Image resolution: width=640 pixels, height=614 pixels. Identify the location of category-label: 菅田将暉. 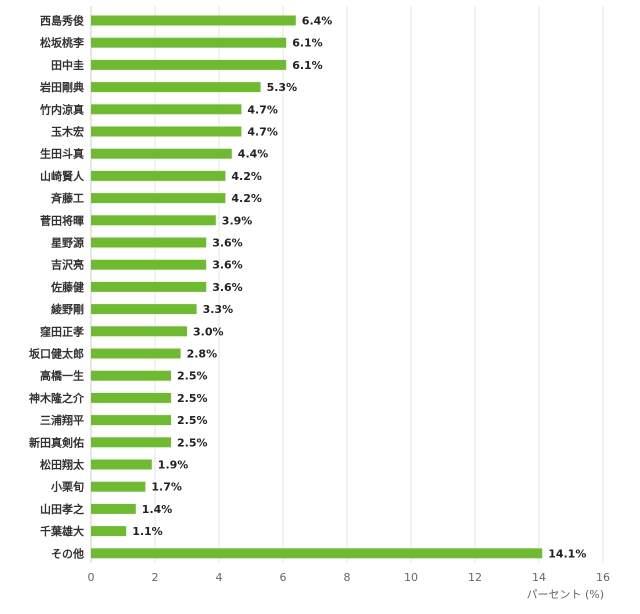
(62, 220).